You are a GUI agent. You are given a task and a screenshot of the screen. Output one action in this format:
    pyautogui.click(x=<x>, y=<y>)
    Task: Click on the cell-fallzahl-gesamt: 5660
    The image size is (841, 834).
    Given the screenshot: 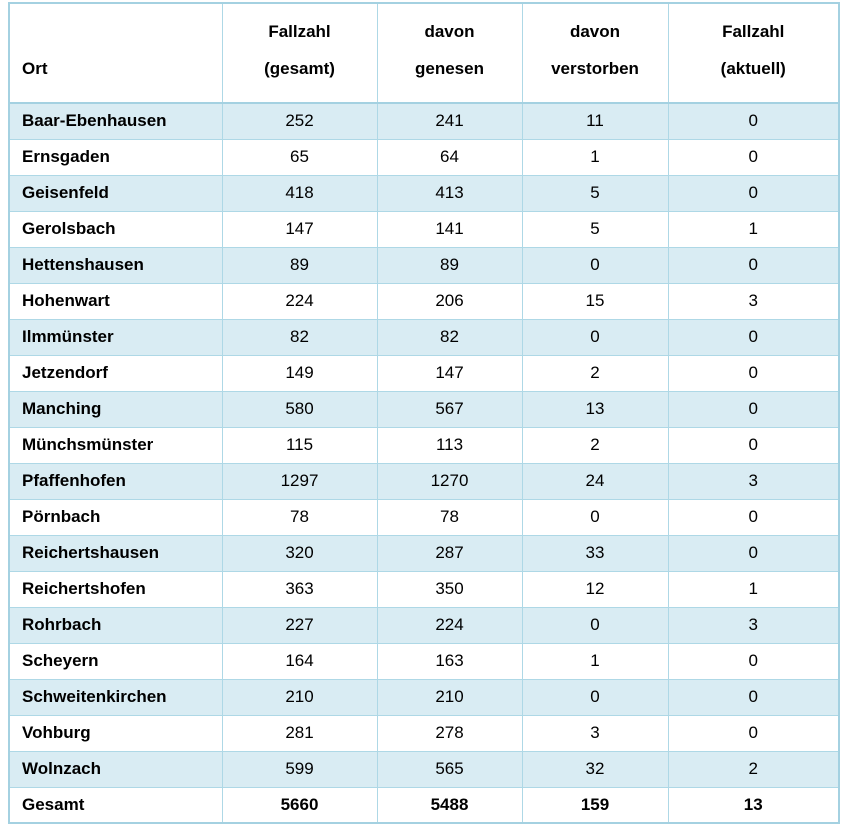 What is the action you would take?
    pyautogui.click(x=299, y=805)
    